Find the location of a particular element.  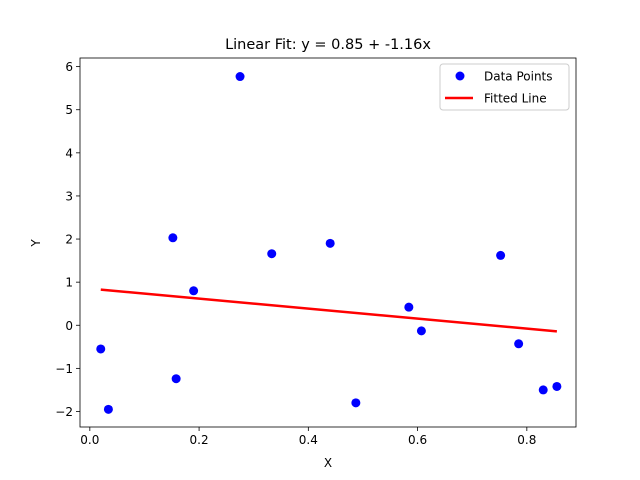

y-tick-label: 5 is located at coordinates (69, 110).